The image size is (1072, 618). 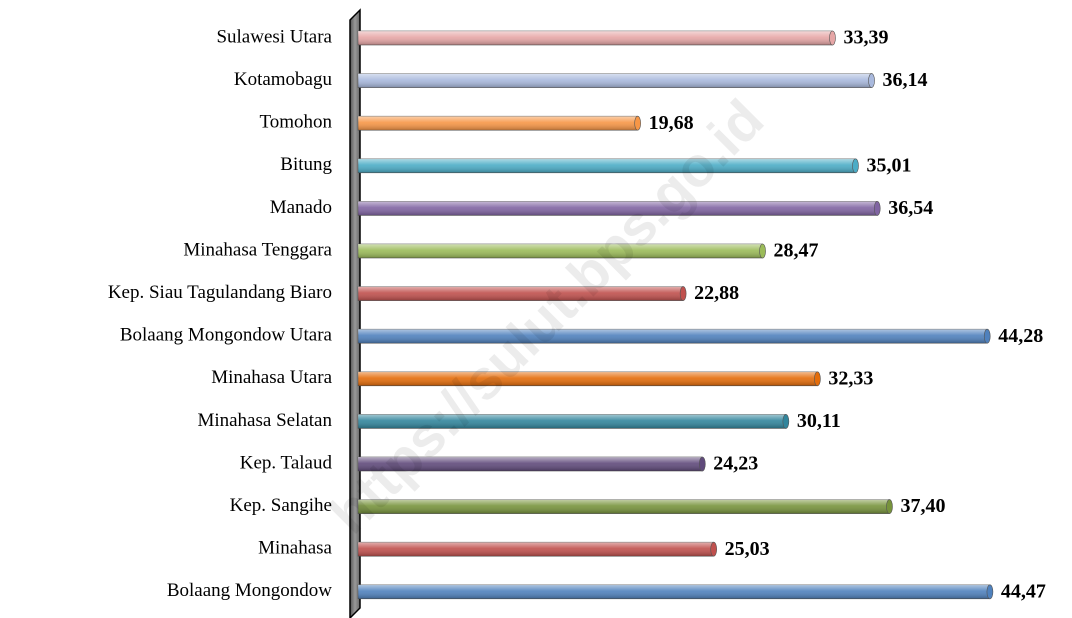 What do you see at coordinates (295, 122) in the screenshot?
I see `category-label: Tomohon` at bounding box center [295, 122].